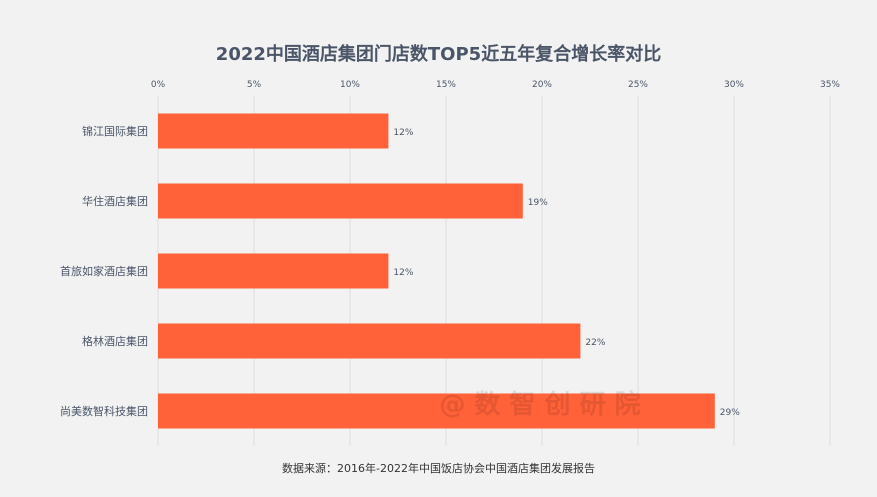 The image size is (877, 497). What do you see at coordinates (595, 343) in the screenshot?
I see `value-label: 22%` at bounding box center [595, 343].